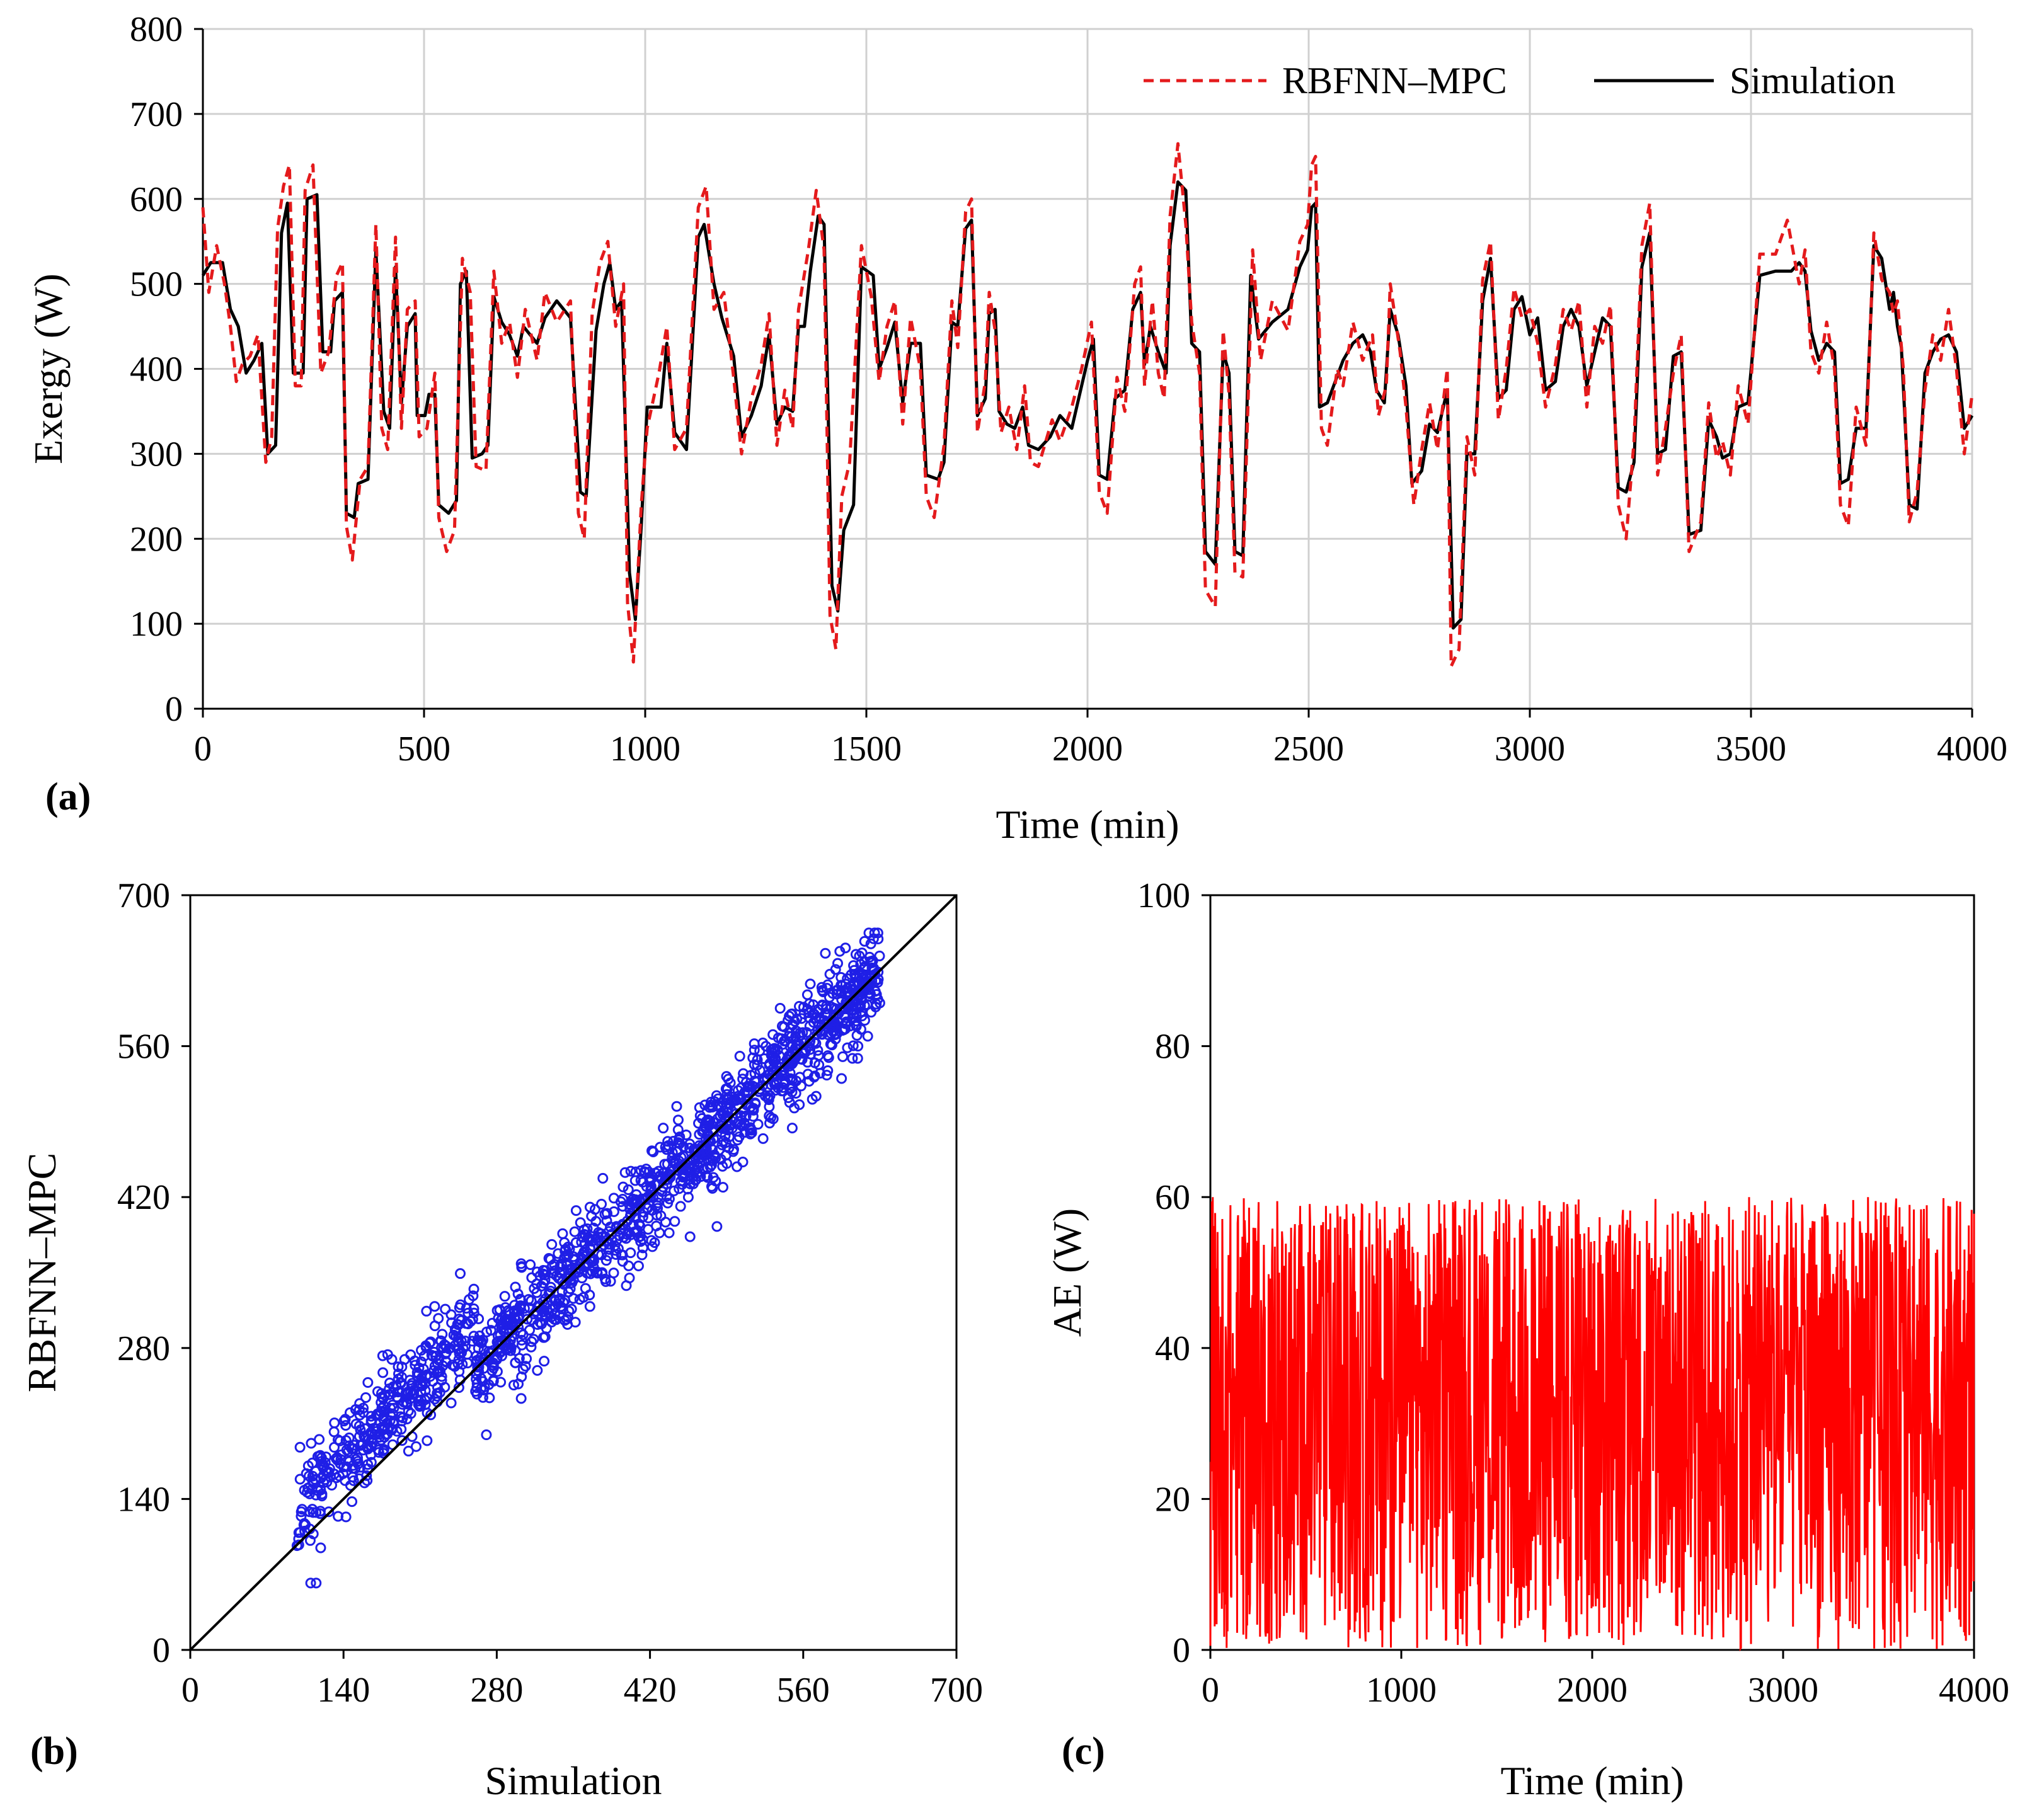 This screenshot has width=2032, height=1820. Describe the element at coordinates (156, 29) in the screenshot. I see `y-tick-label: 800` at that location.